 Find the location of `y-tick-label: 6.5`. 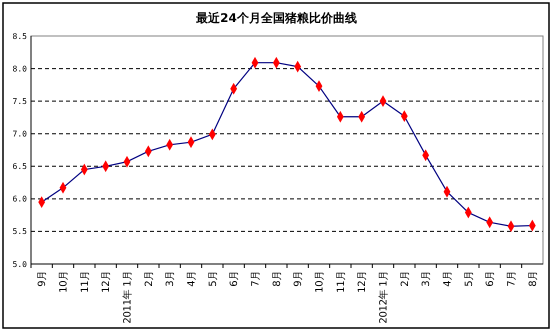

y-tick-label: 6.5 is located at coordinates (20, 167).